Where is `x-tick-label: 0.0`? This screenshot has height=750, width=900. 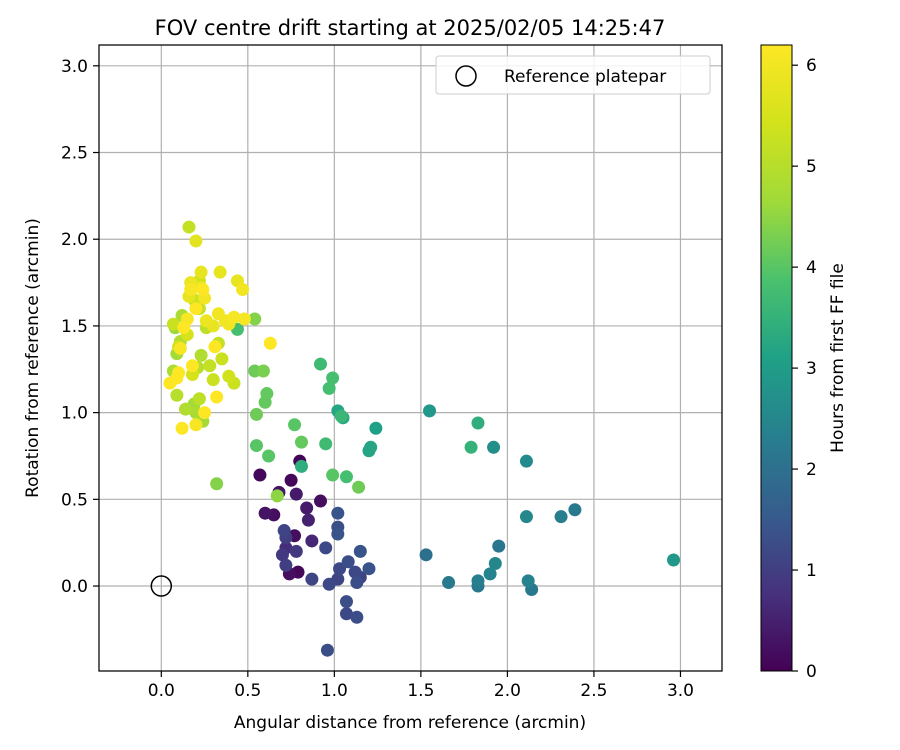
x-tick-label: 0.0 is located at coordinates (161, 691).